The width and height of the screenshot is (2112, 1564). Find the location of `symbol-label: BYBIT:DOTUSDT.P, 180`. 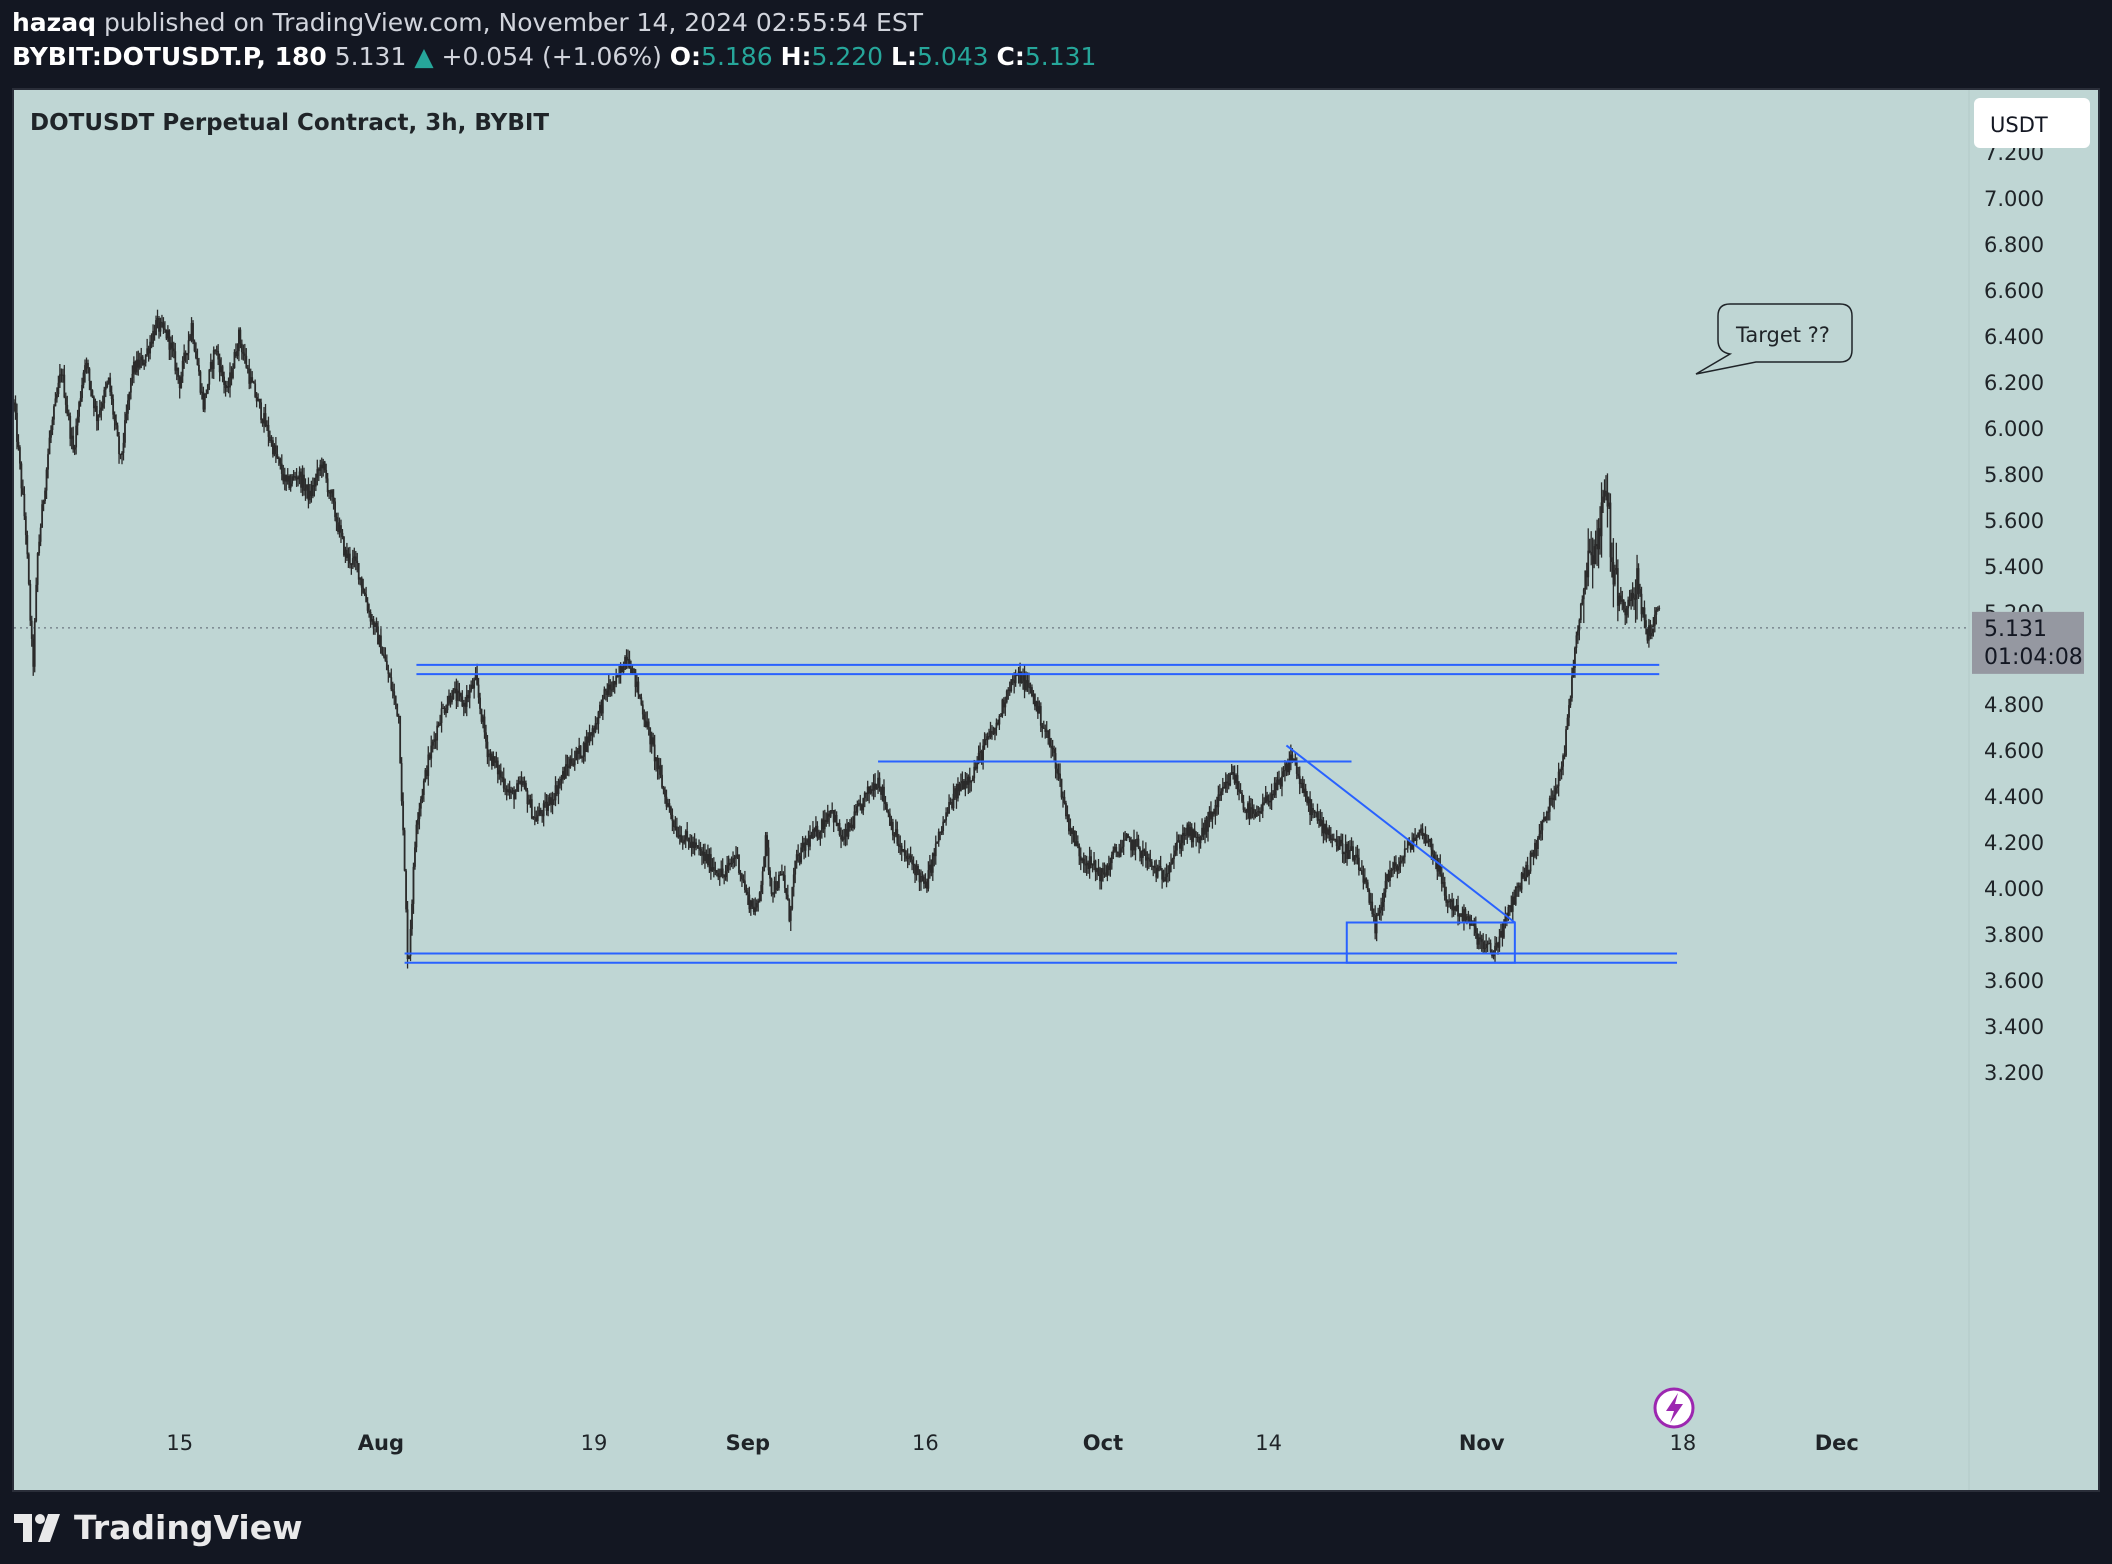

symbol-label: BYBIT:DOTUSDT.P, 180 is located at coordinates (169, 56).